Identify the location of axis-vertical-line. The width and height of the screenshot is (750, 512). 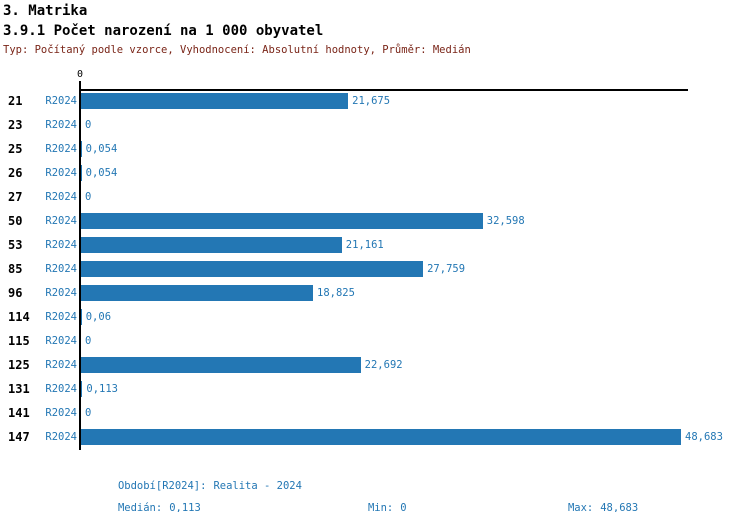
(80, 265).